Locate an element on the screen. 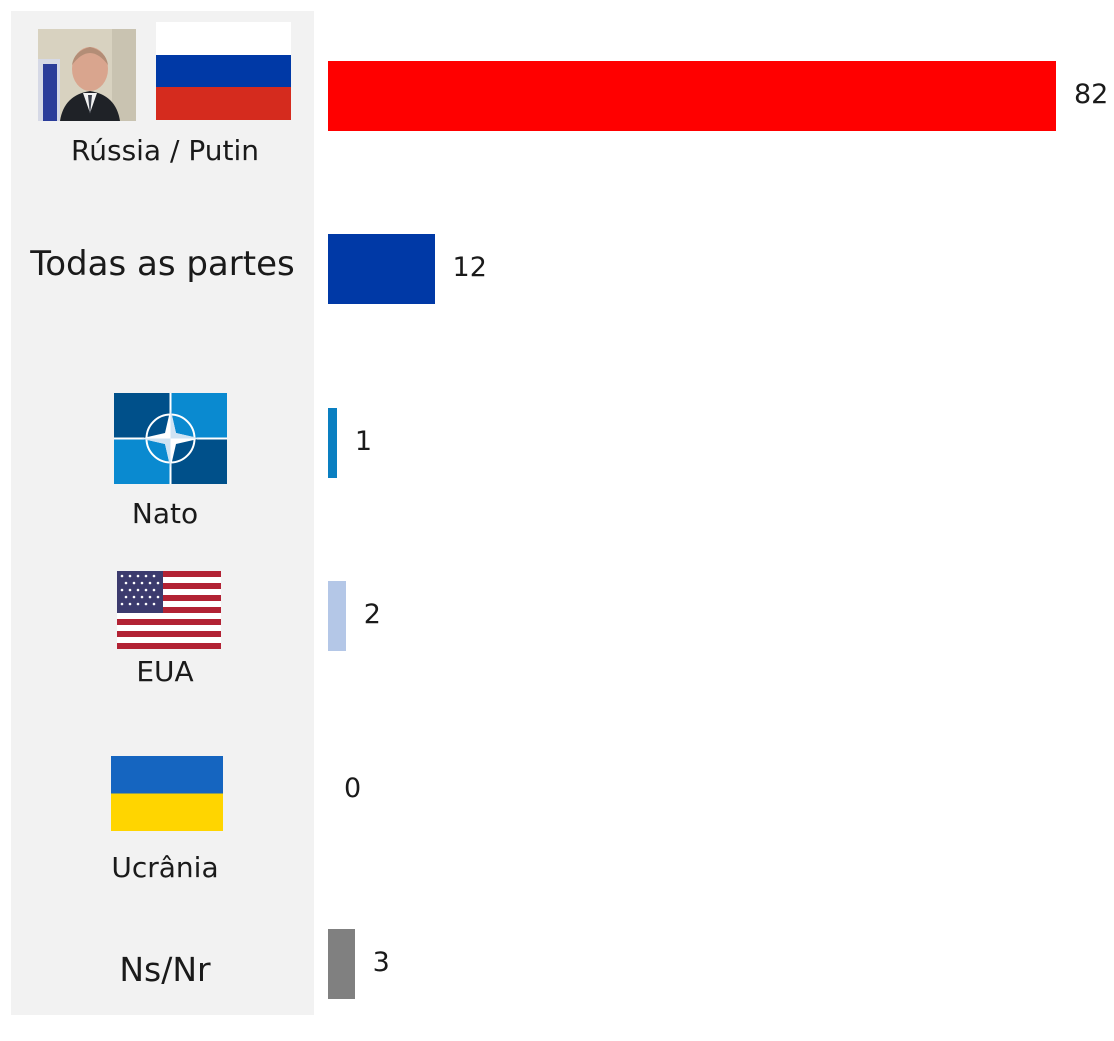 The width and height of the screenshot is (1114, 1041). usa-flag-icon is located at coordinates (169, 610).